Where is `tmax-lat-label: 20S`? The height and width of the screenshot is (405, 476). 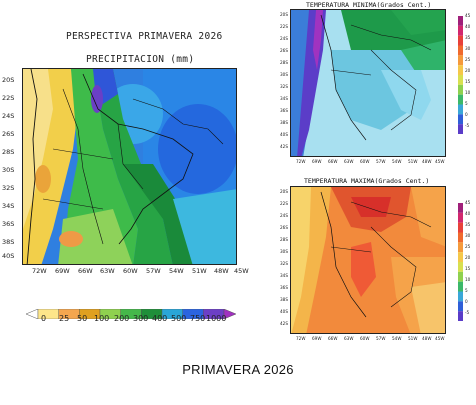 tmax-lat-label: 20S is located at coordinates (284, 191).